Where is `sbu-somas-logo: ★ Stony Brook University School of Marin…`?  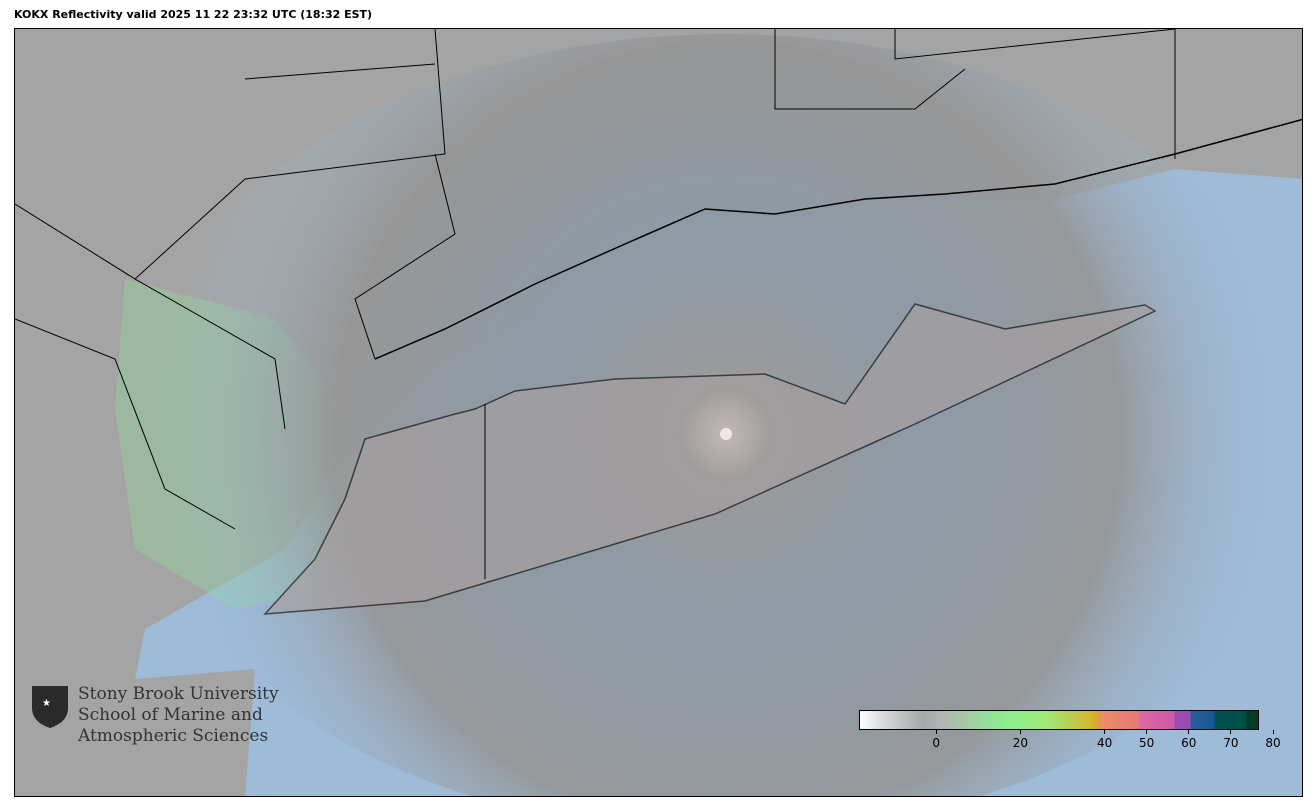
sbu-somas-logo: ★ Stony Brook University School of Marin… is located at coordinates (154, 715).